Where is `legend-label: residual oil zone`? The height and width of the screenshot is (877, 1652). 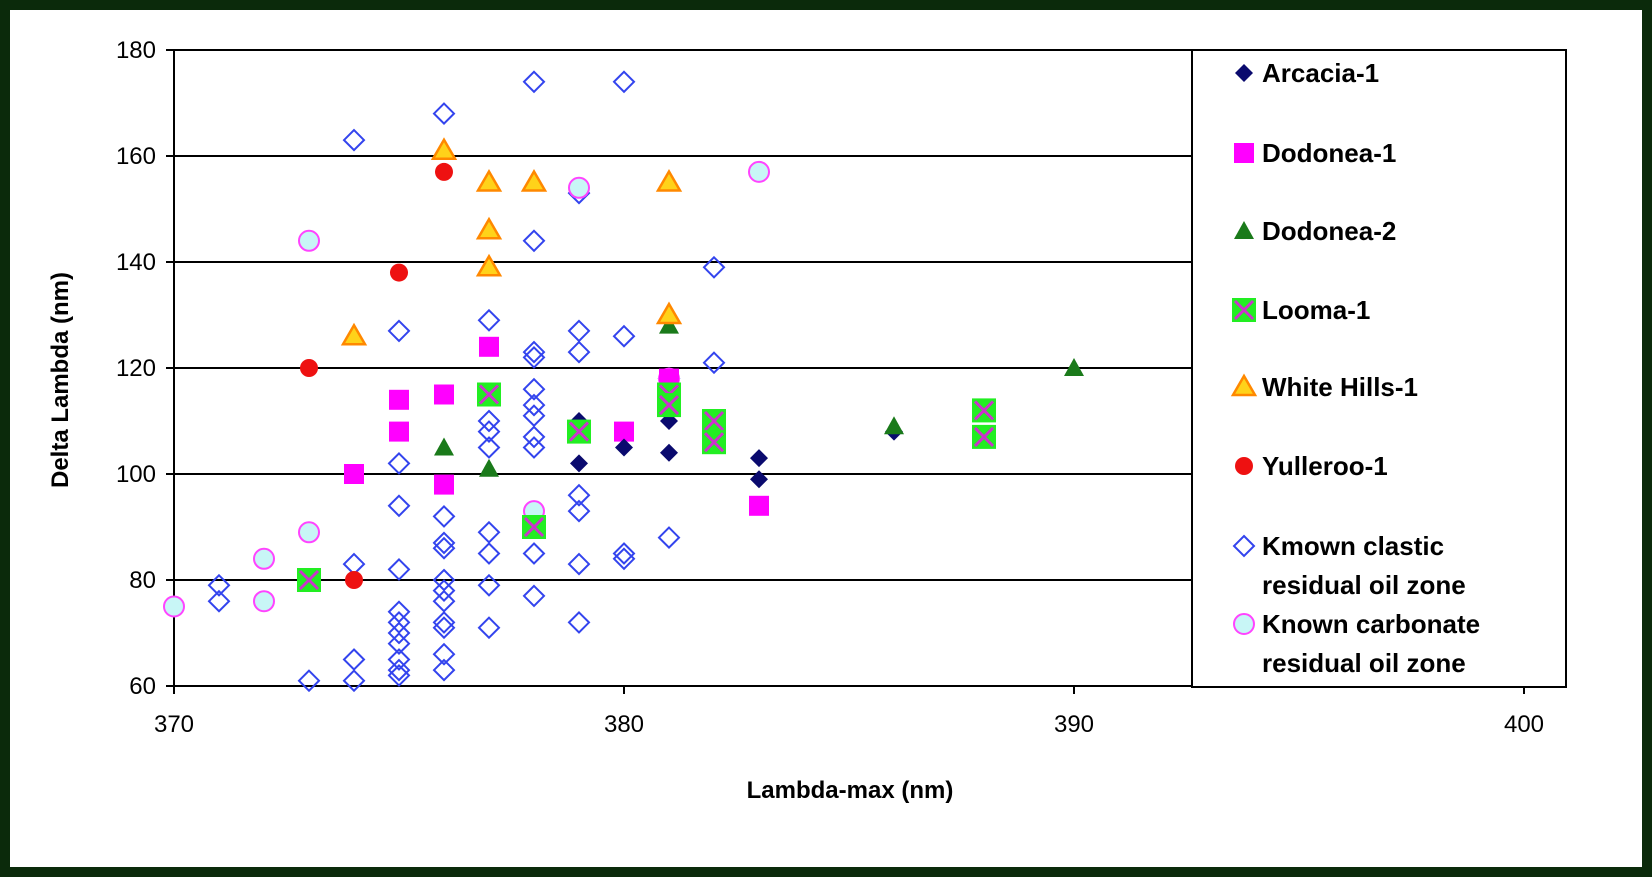
legend-label: residual oil zone is located at coordinates (1364, 663).